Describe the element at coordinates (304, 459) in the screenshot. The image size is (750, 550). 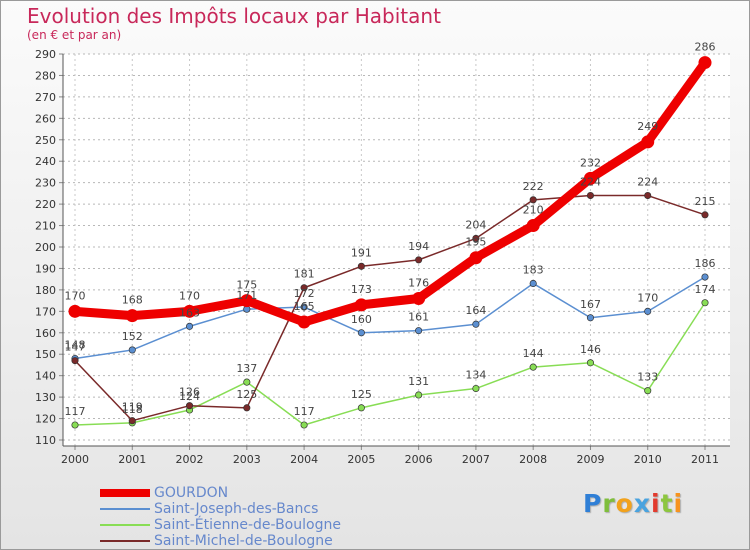
I see `x-tick-label: 2004` at that location.